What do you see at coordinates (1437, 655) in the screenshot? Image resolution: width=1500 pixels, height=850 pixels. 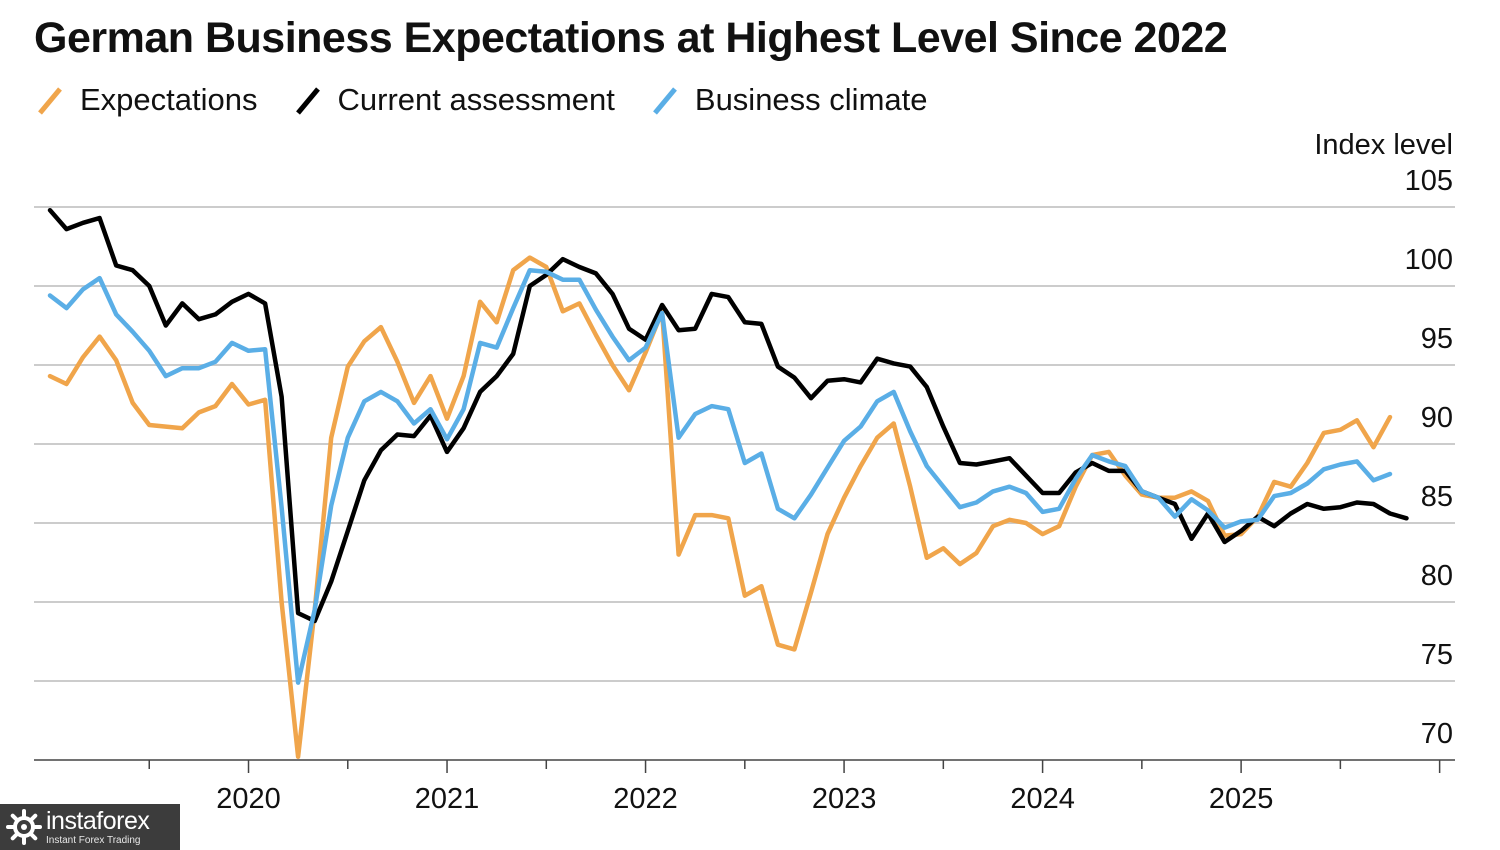 I see `y-tick-label-75: 75` at bounding box center [1437, 655].